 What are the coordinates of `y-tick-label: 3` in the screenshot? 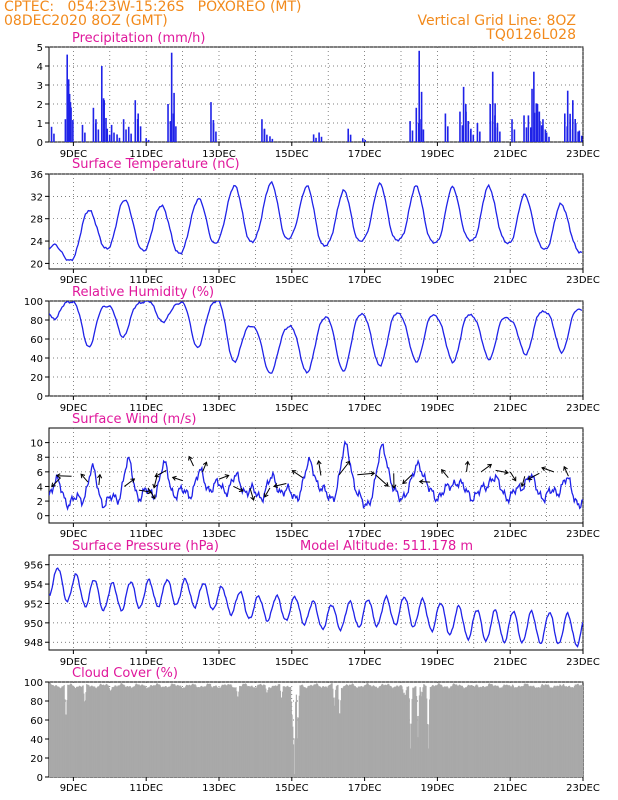 It's located at (40, 86).